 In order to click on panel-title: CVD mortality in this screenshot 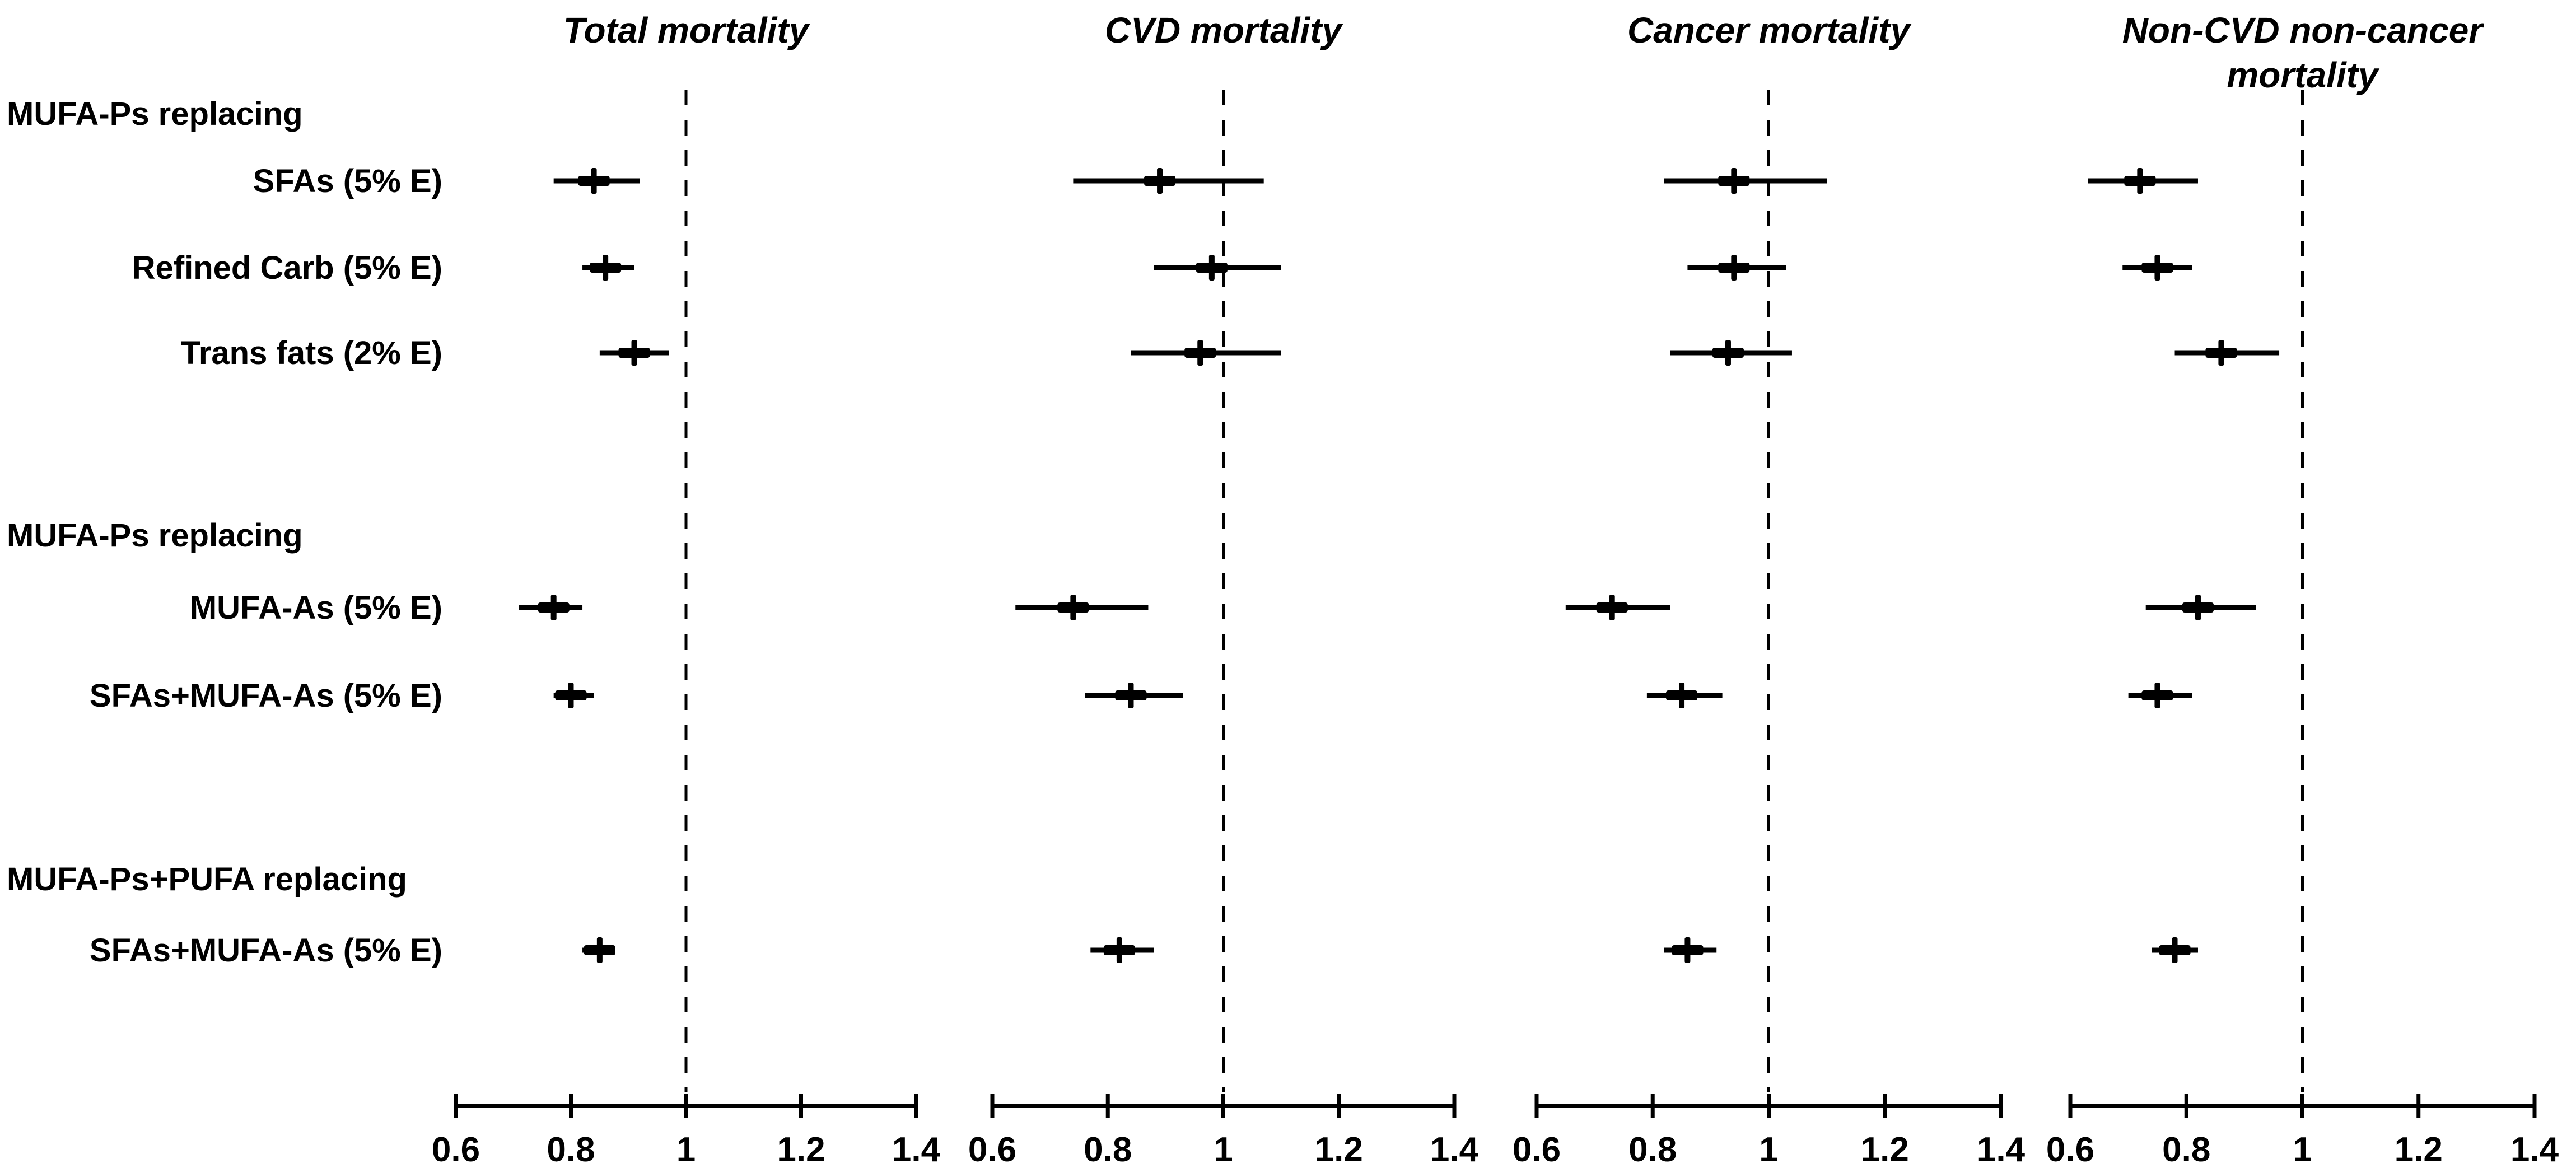, I will do `click(1225, 30)`.